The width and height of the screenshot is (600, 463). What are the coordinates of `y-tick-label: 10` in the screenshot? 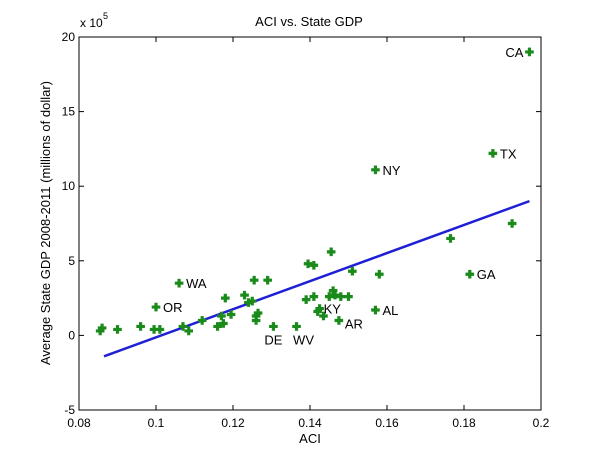 It's located at (69, 186).